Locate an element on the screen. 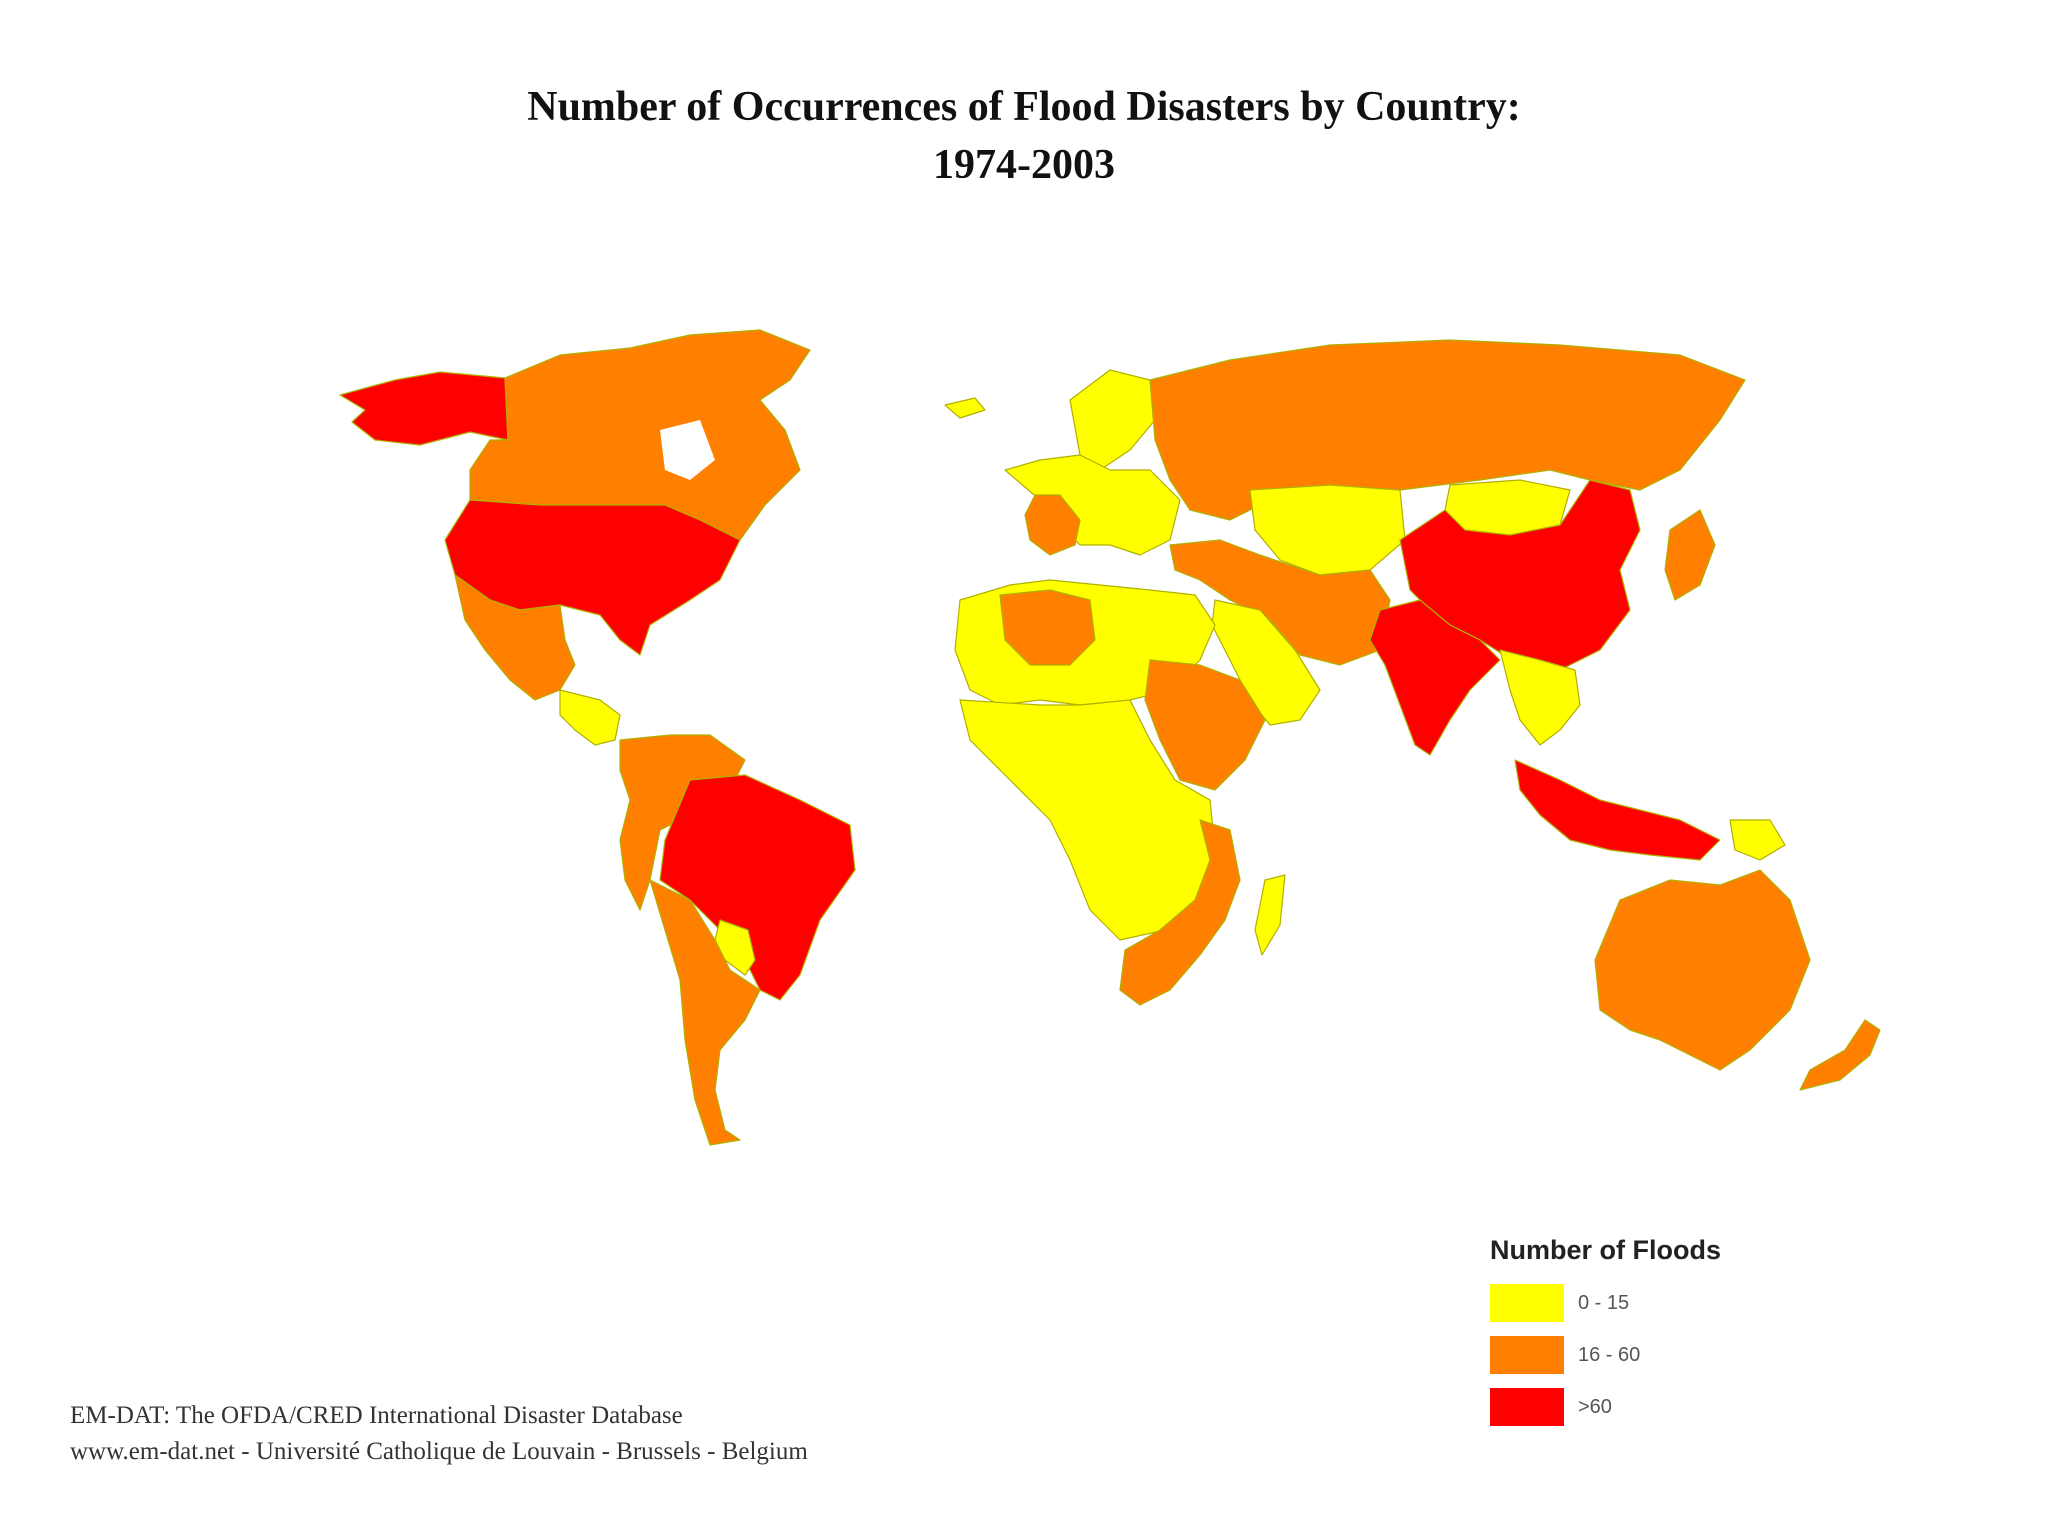  region-iberia-france is located at coordinates (1052, 525).